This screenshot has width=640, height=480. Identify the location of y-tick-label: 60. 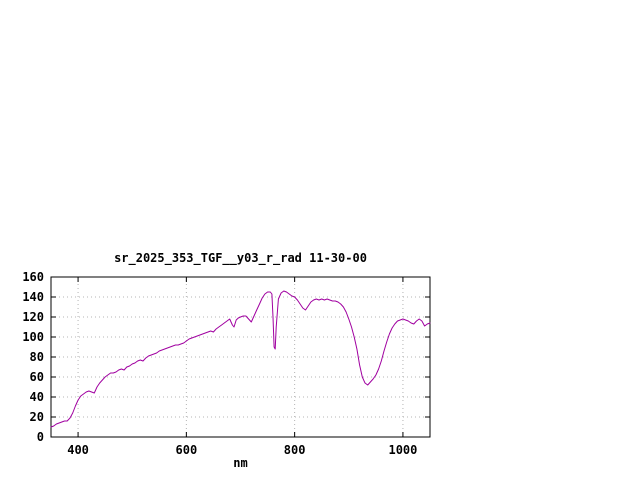
(37, 377).